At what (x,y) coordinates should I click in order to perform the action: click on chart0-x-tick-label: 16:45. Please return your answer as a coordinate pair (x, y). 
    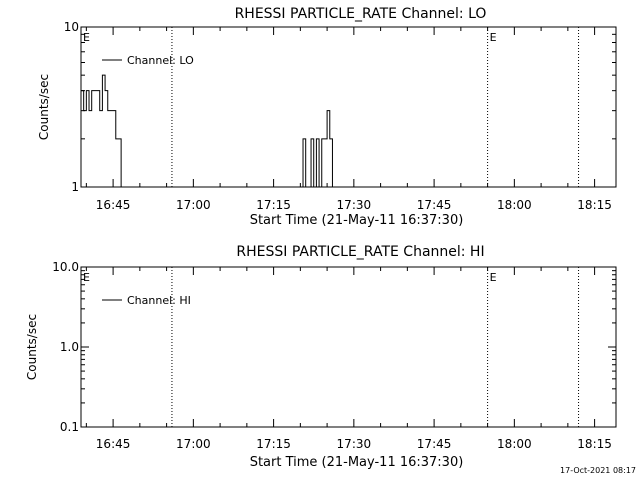
    Looking at the image, I should click on (113, 205).